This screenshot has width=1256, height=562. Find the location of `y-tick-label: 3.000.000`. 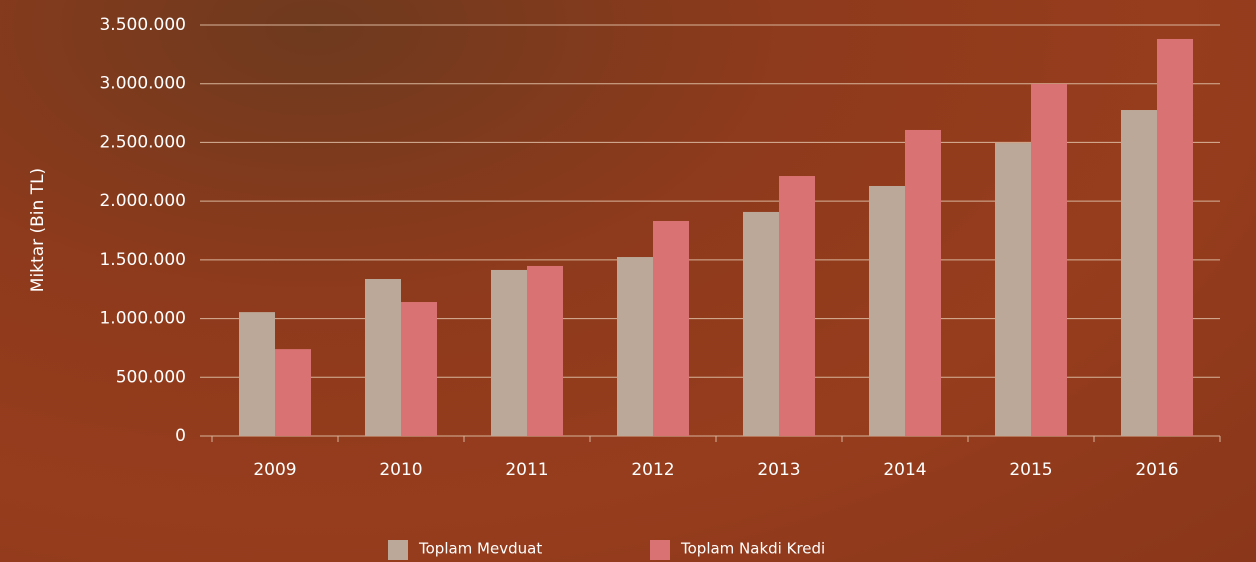

y-tick-label: 3.000.000 is located at coordinates (142, 84).